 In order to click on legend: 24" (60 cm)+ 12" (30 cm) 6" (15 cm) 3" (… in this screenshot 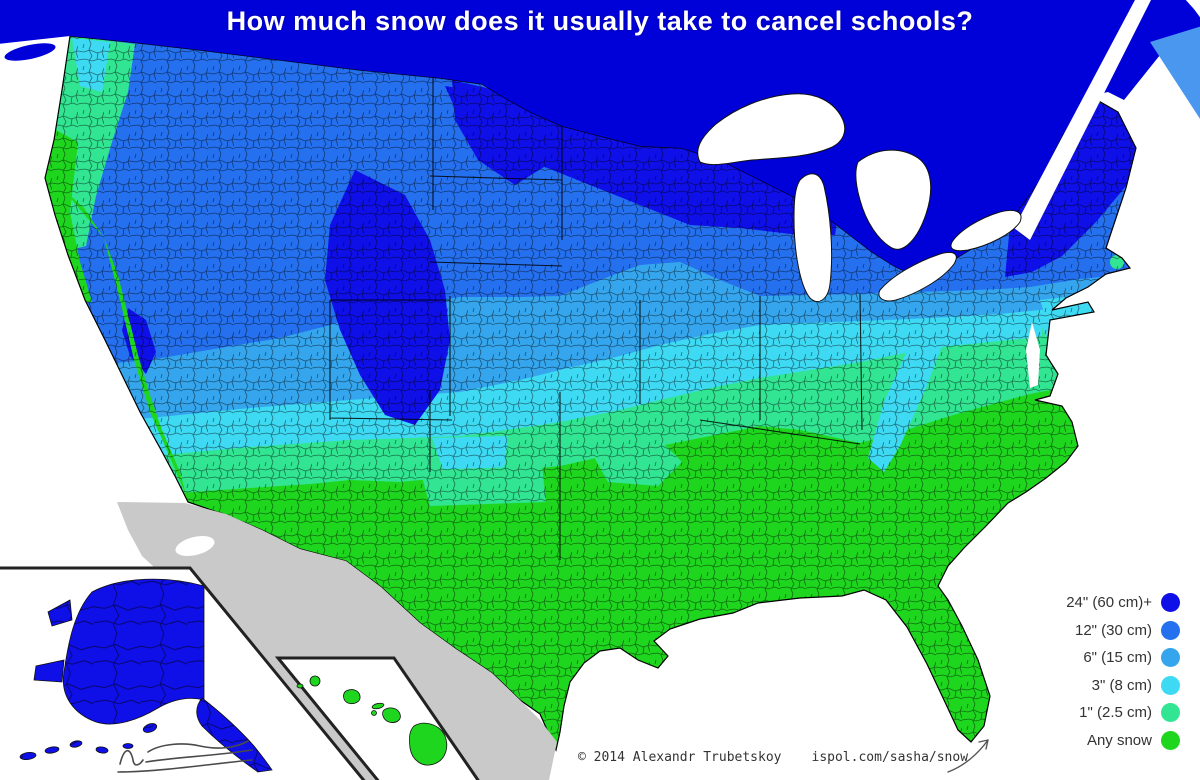, I will do `click(1070, 671)`.